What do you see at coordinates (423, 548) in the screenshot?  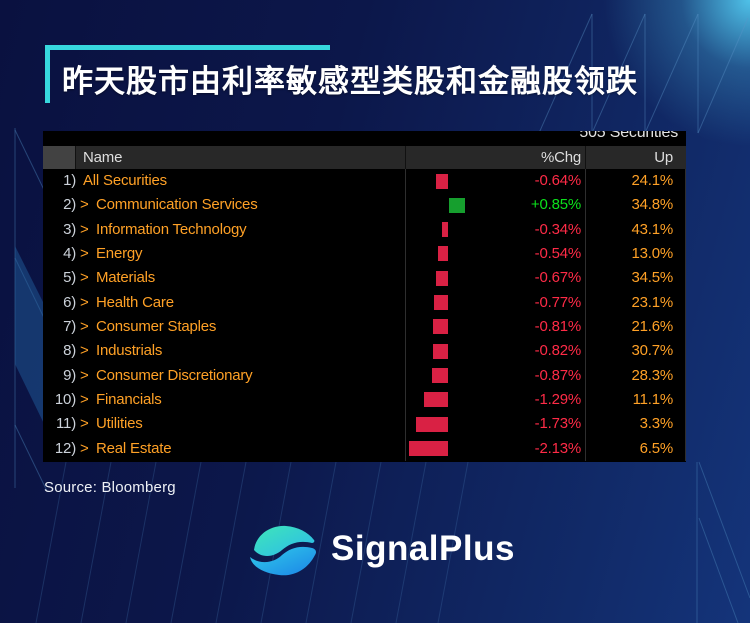 I see `logo-text: SignalPlus` at bounding box center [423, 548].